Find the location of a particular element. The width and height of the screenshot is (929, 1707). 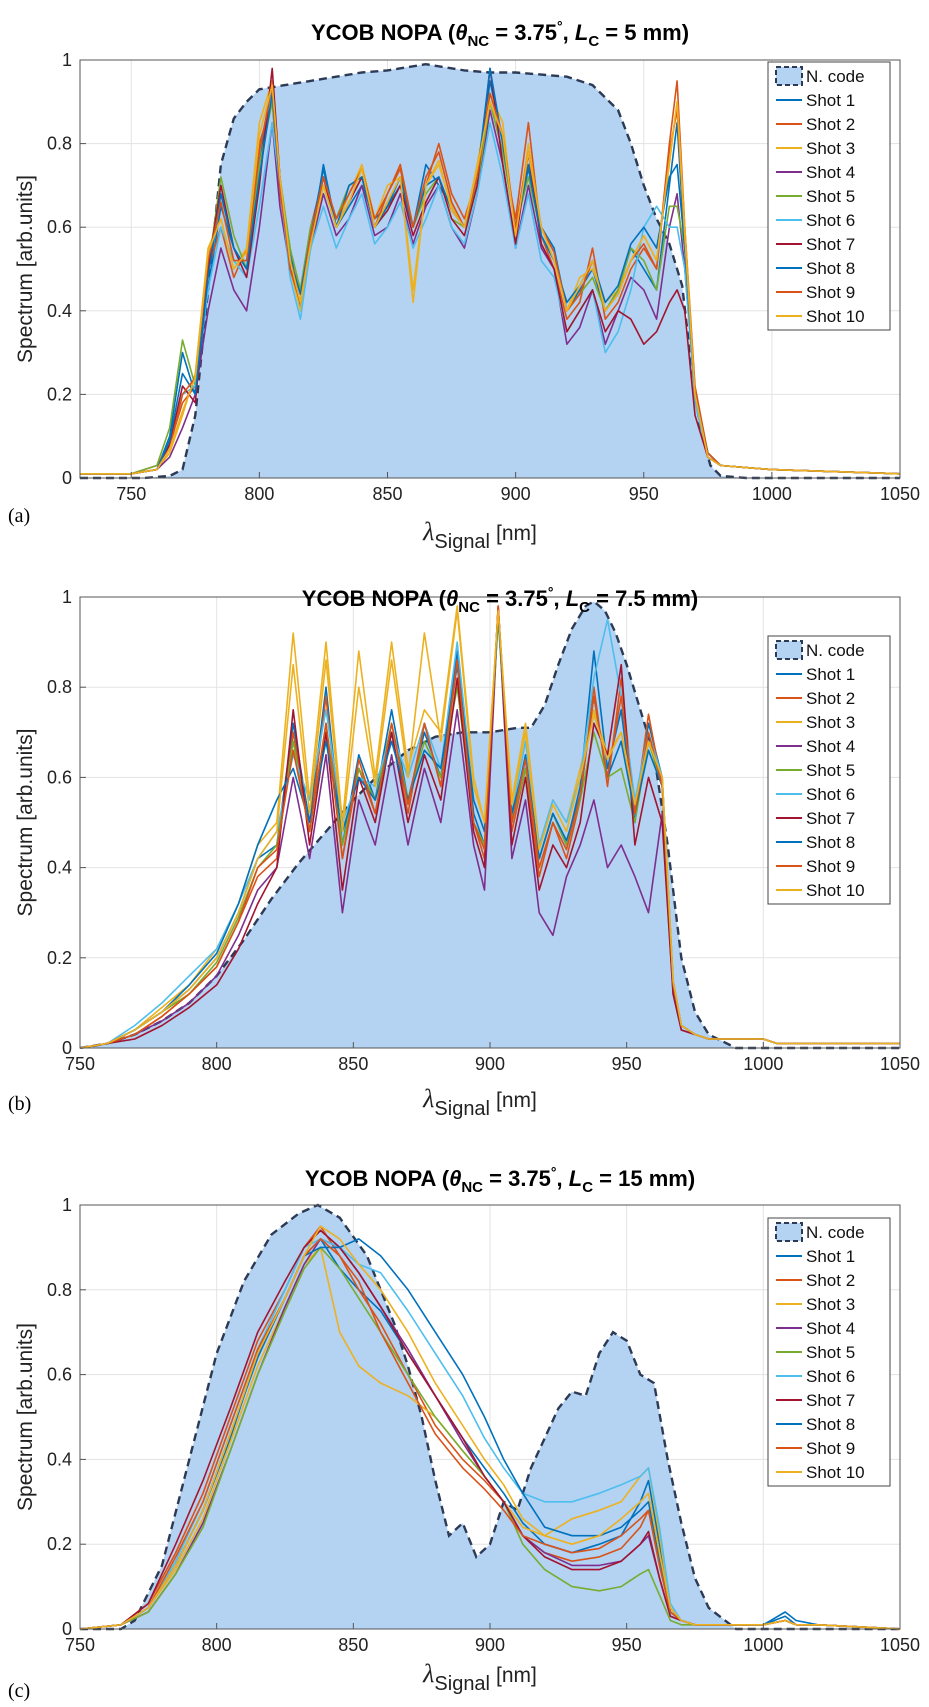

chart-title: YCOB NOPA (θNC = 3.75°, LC = 15 mm) is located at coordinates (500, 1180).